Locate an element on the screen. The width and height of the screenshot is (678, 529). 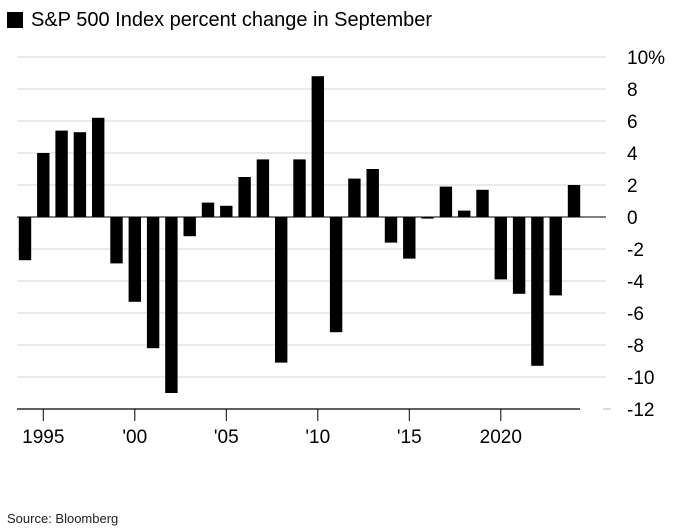
x-tick-label: 2020 is located at coordinates (501, 437).